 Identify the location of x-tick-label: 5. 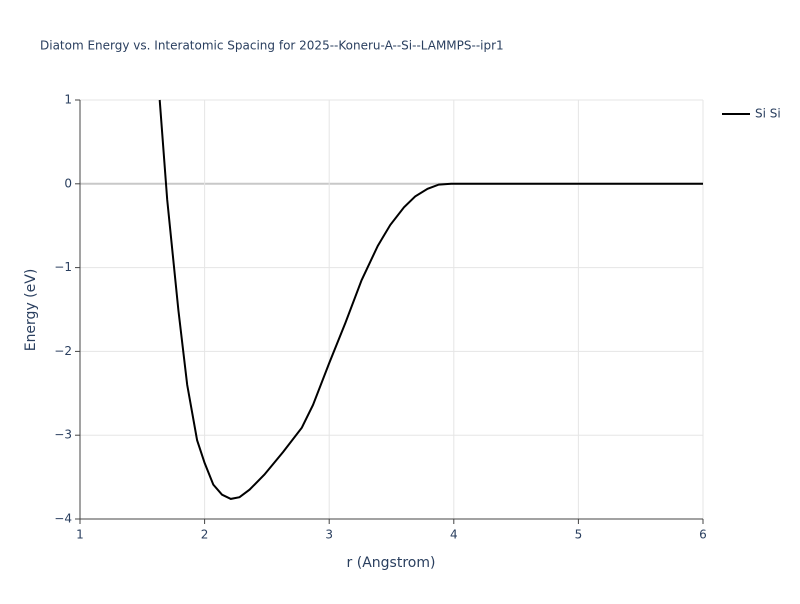
(579, 535).